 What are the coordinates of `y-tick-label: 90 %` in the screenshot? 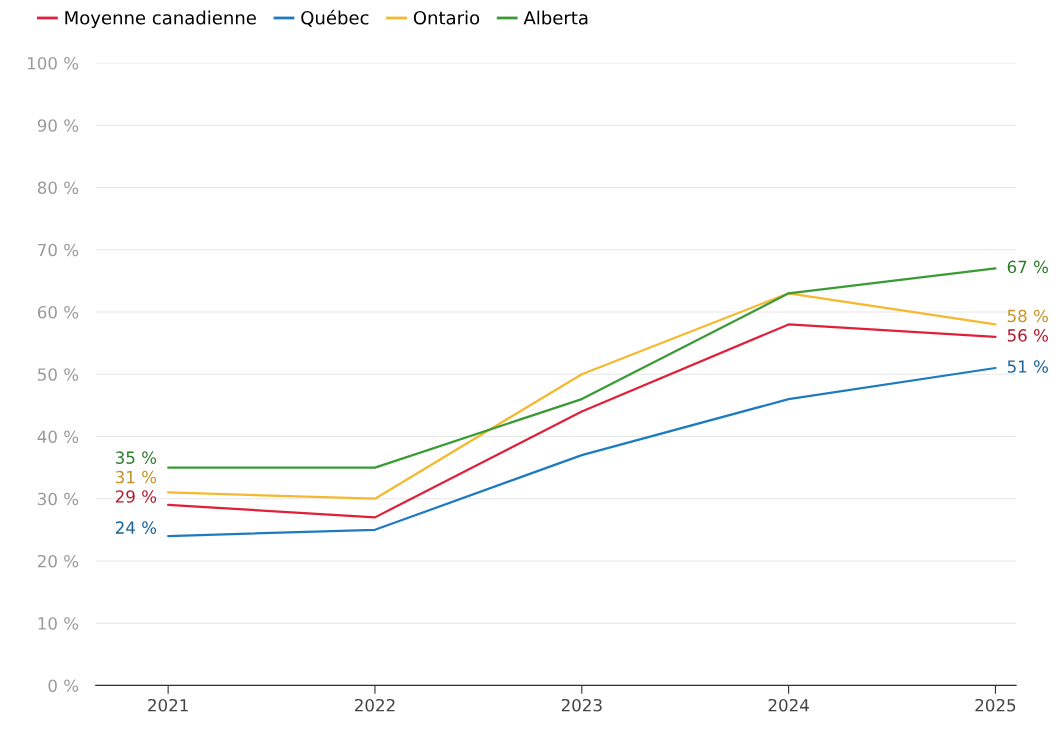 It's located at (58, 125).